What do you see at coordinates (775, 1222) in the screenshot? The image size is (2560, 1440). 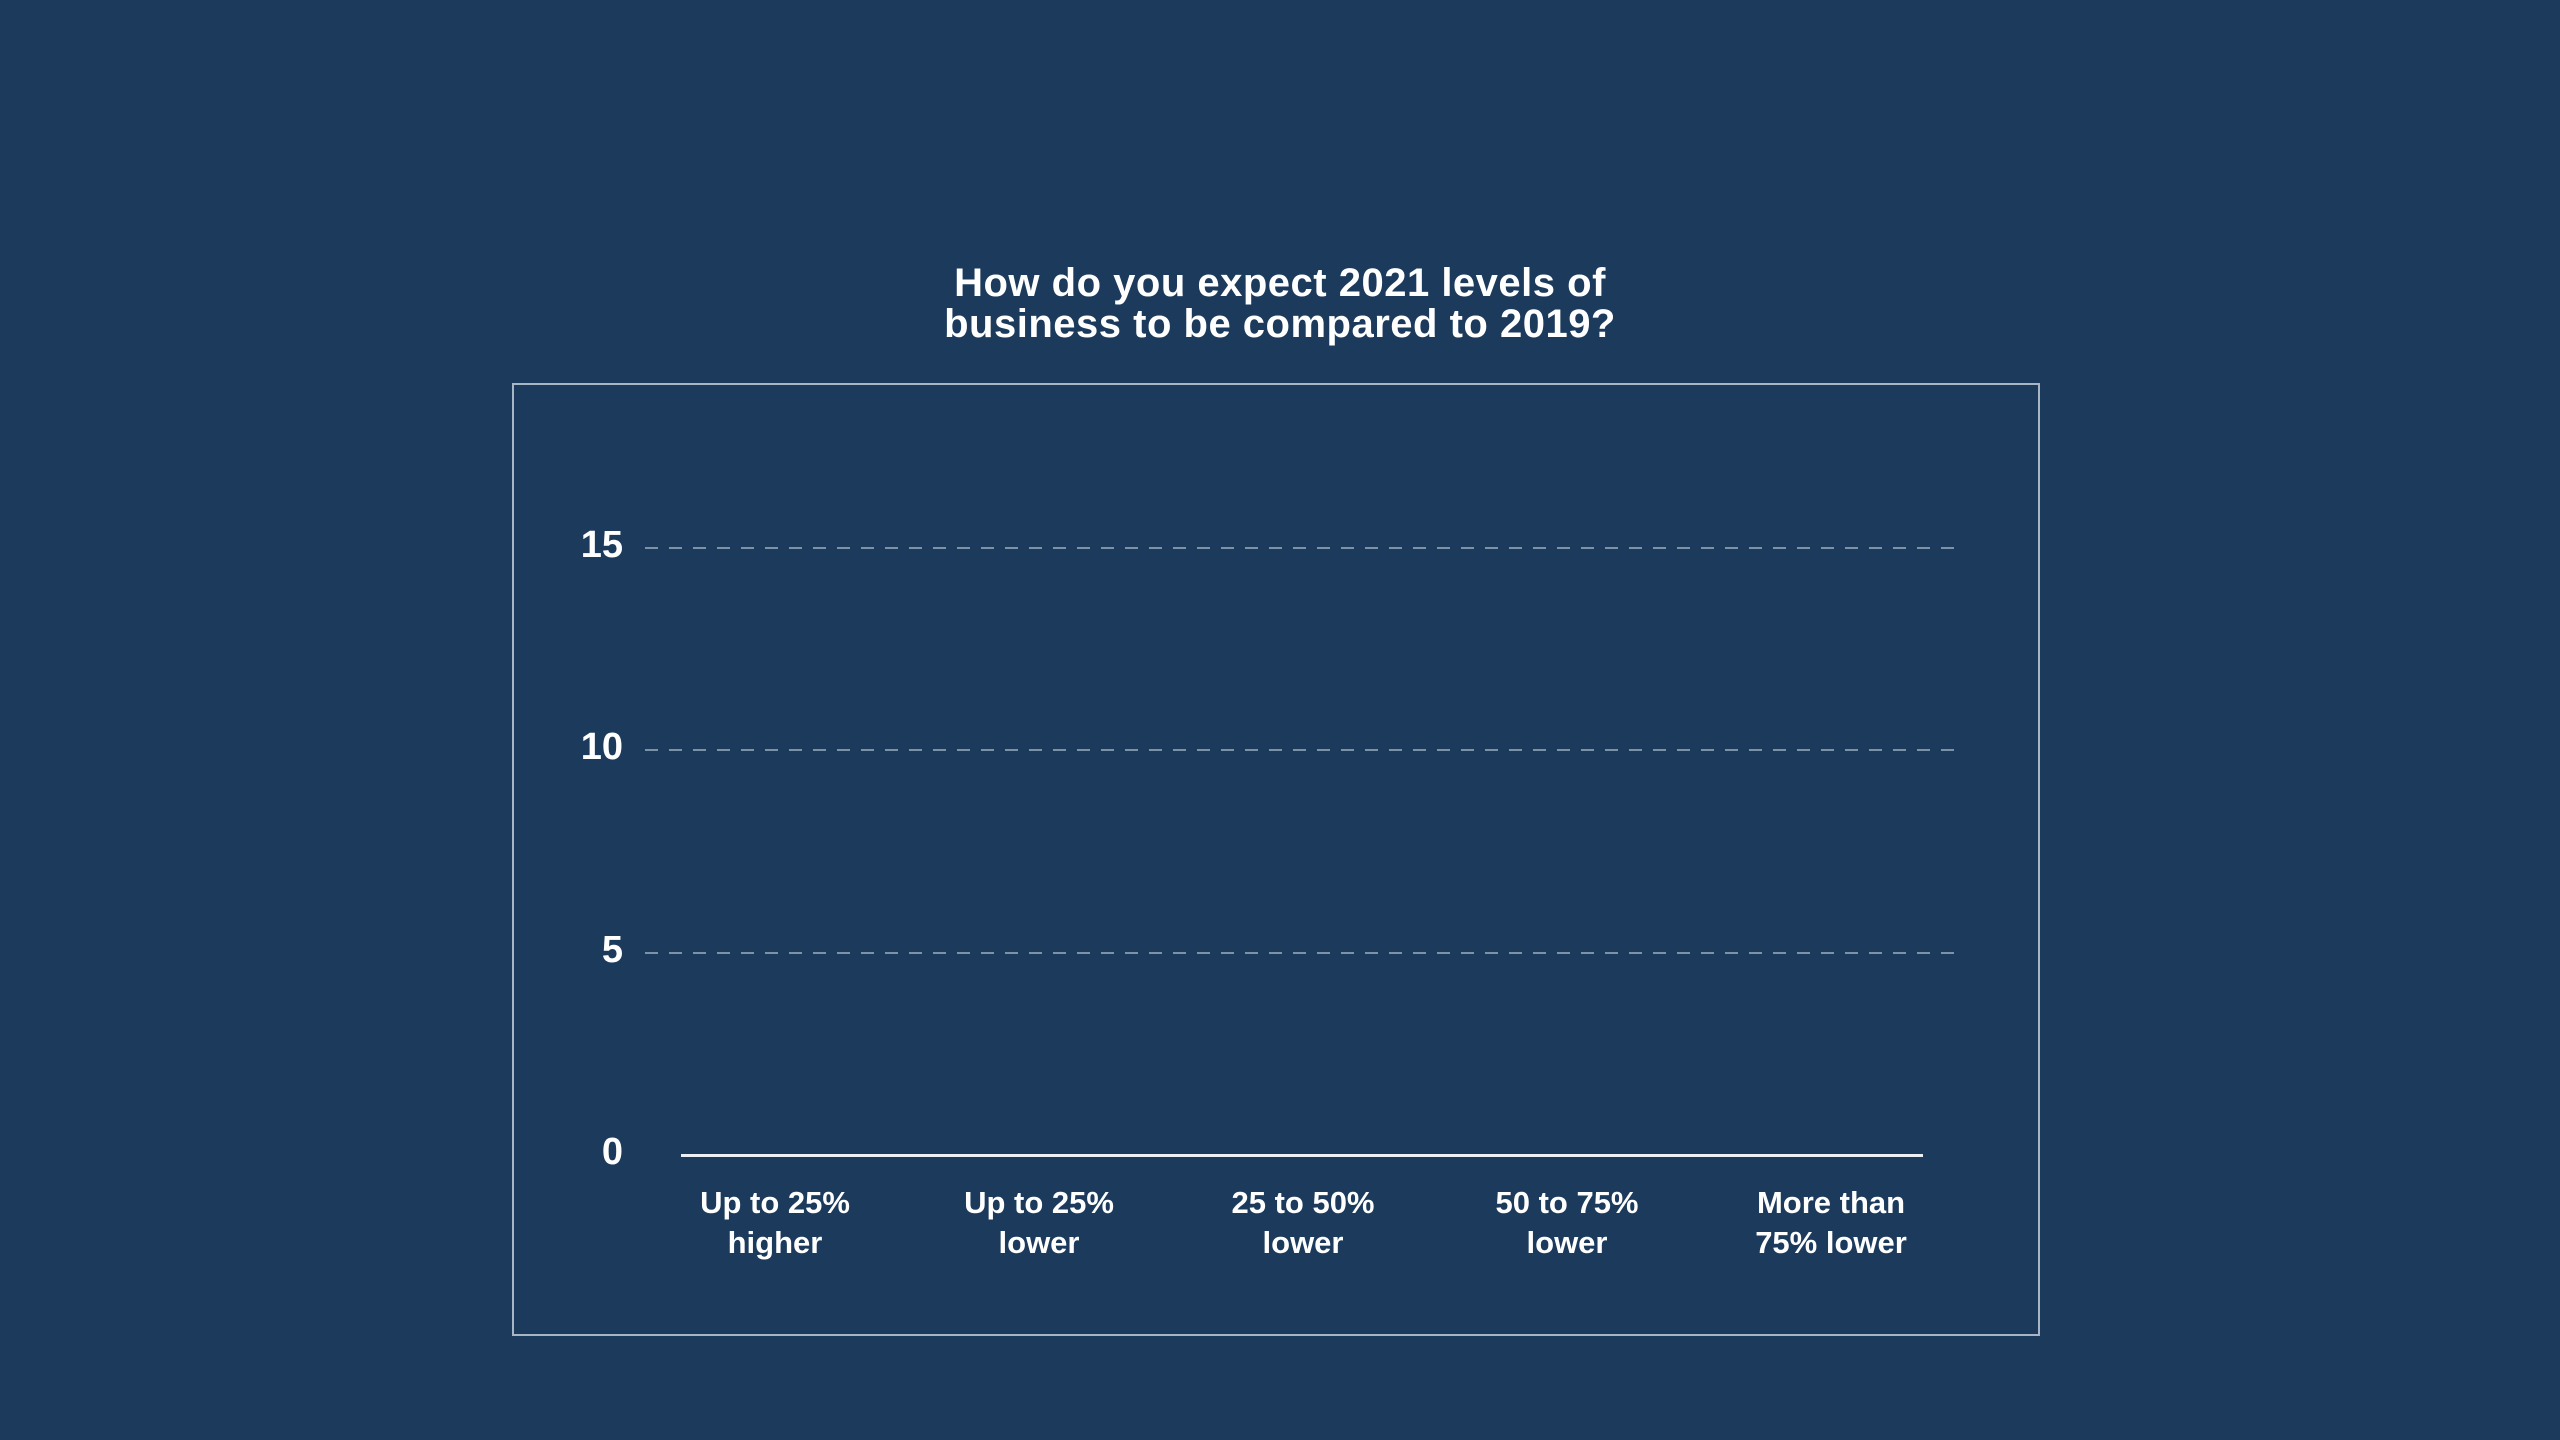 I see `x-axis-category-label: Up to 25% higher` at bounding box center [775, 1222].